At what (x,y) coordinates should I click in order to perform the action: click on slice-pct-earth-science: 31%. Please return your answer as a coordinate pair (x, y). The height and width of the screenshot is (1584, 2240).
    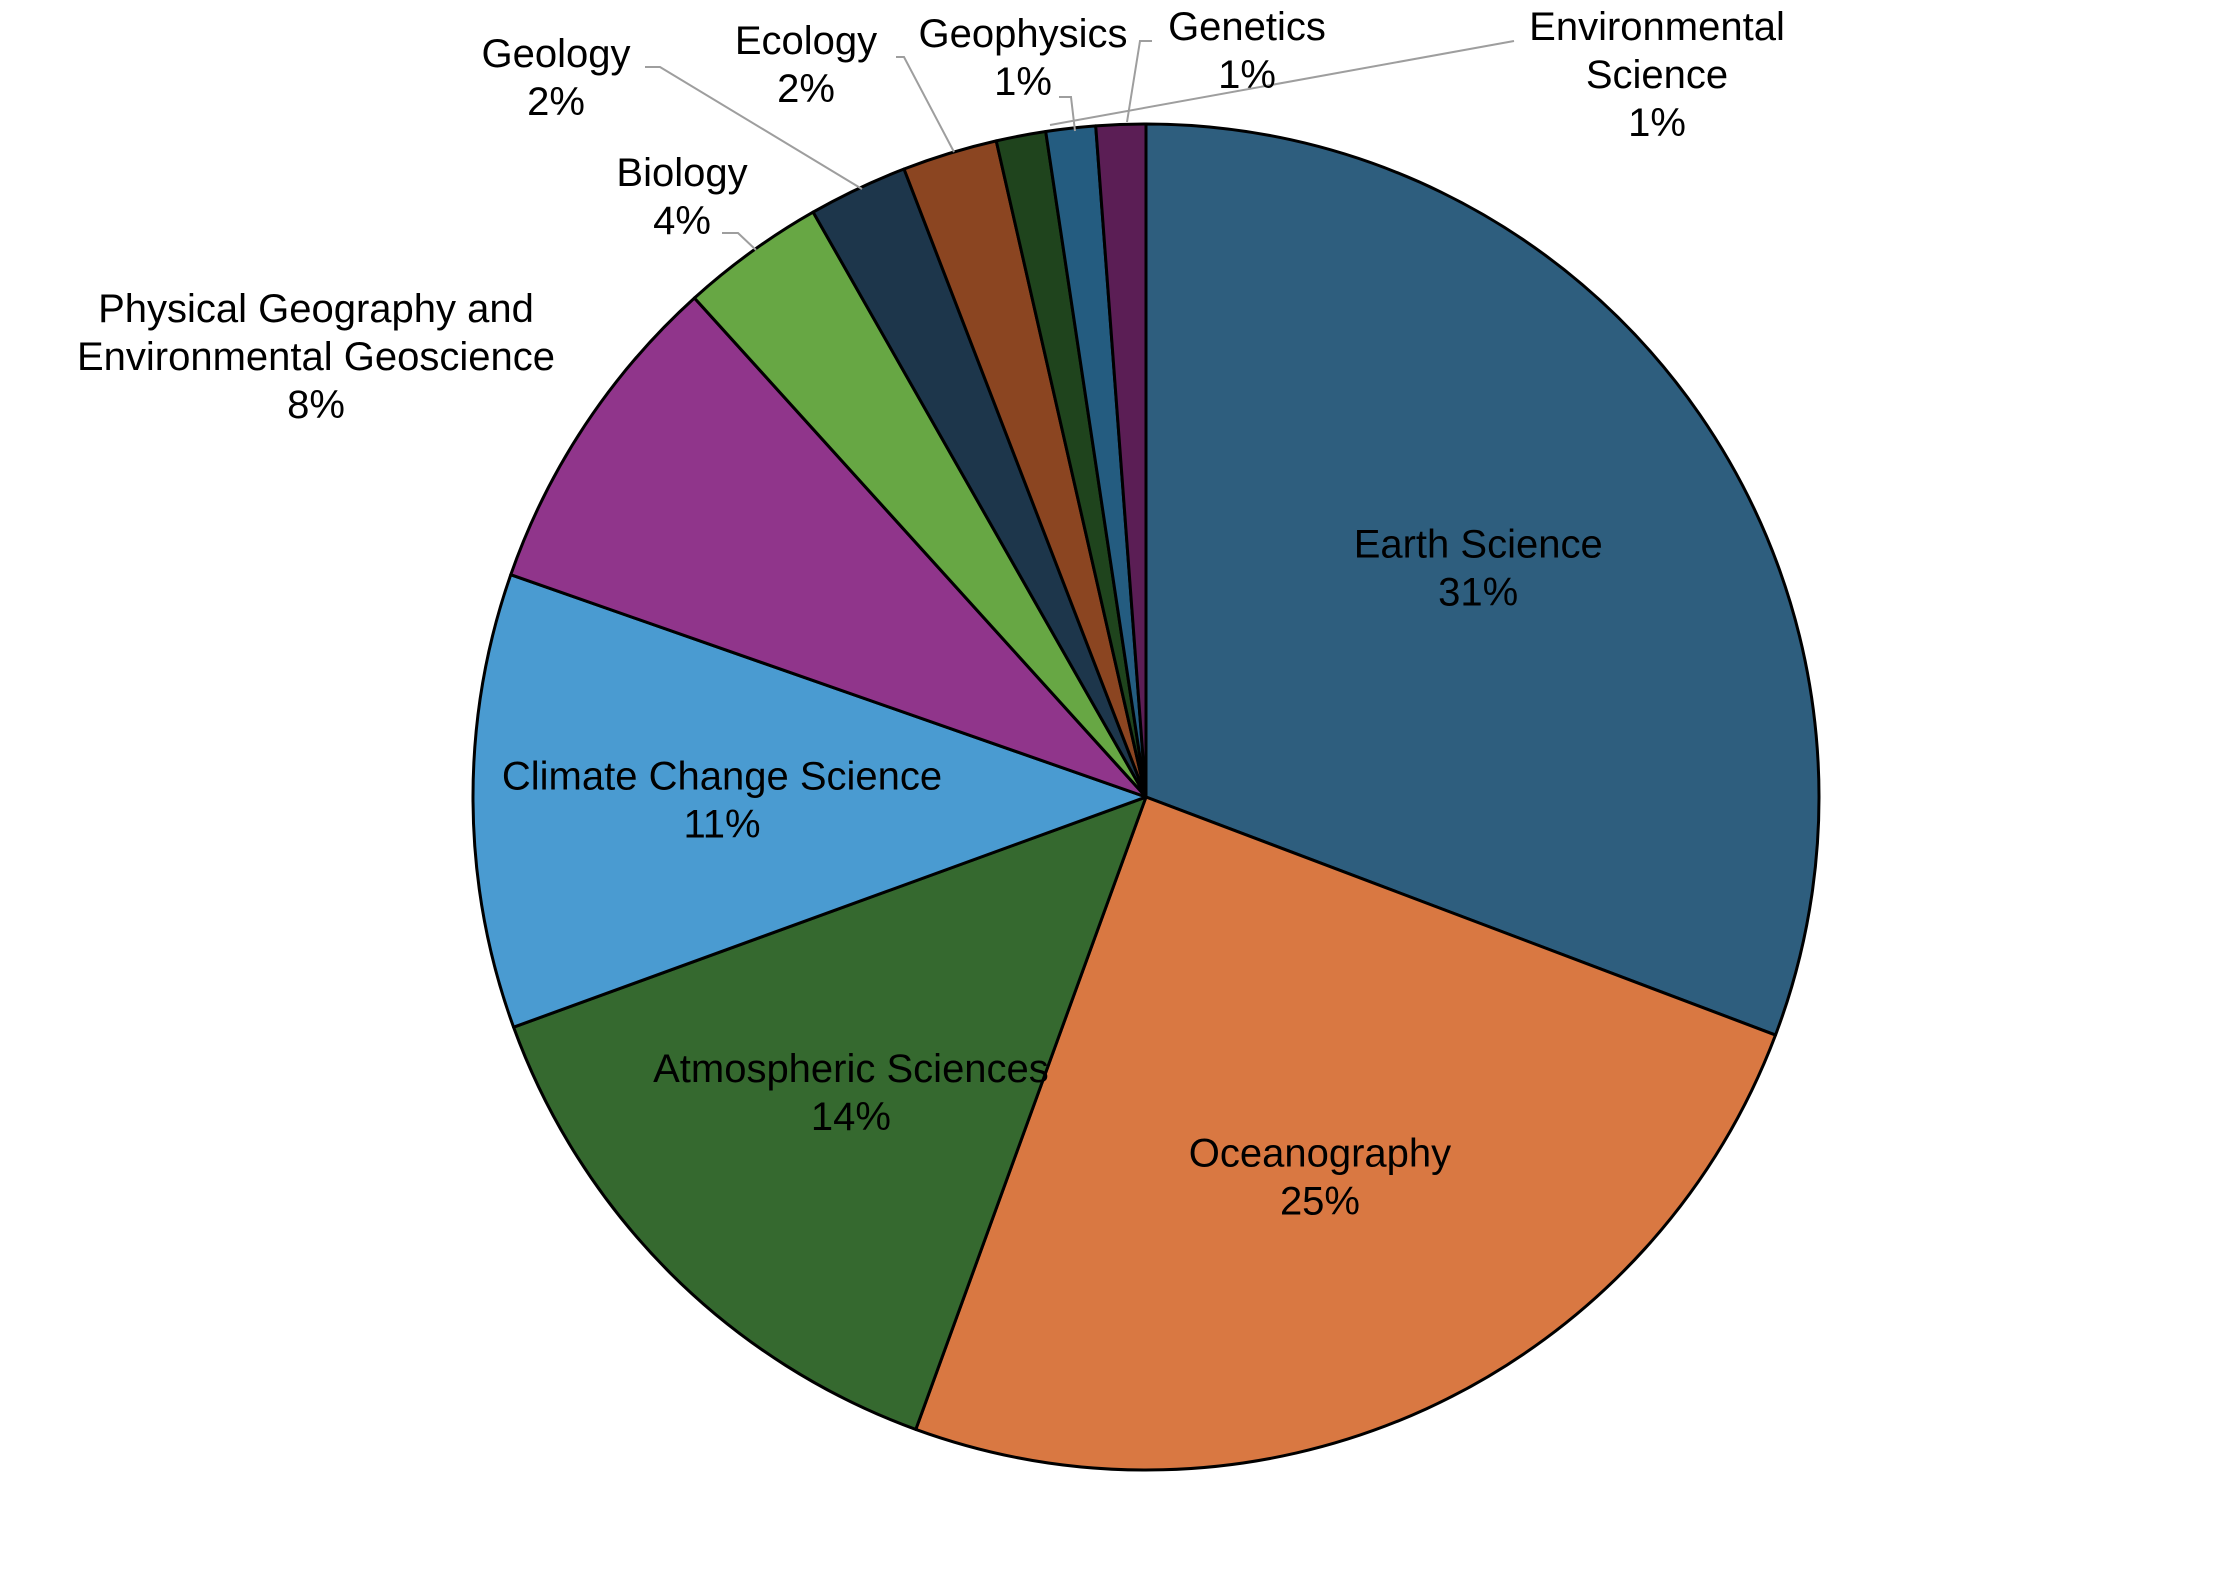
    Looking at the image, I should click on (1478, 592).